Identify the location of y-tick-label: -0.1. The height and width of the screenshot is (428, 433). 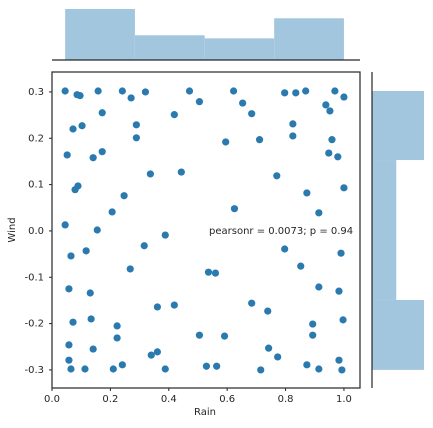
(34, 277).